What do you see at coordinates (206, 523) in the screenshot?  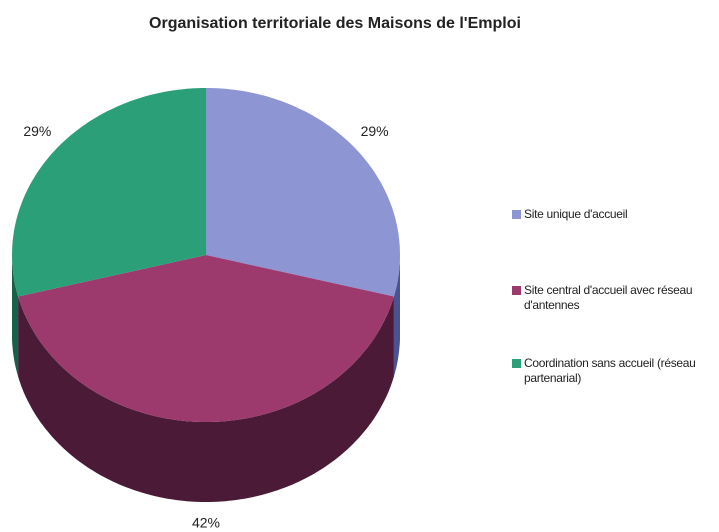 I see `data-label: 42%` at bounding box center [206, 523].